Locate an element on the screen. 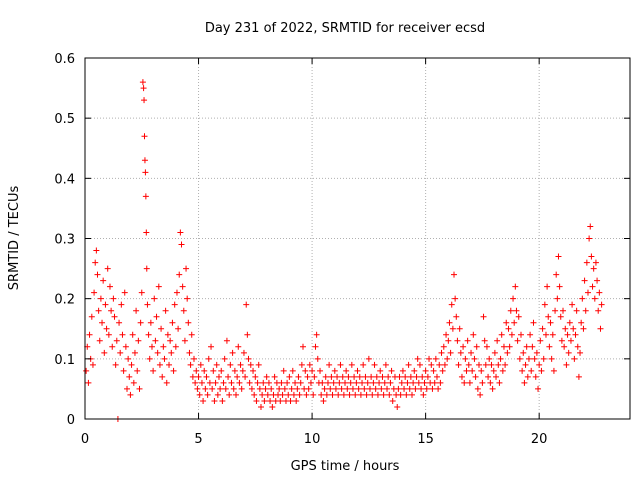 Image resolution: width=640 pixels, height=480 pixels. x-tick-label: 0 is located at coordinates (85, 439).